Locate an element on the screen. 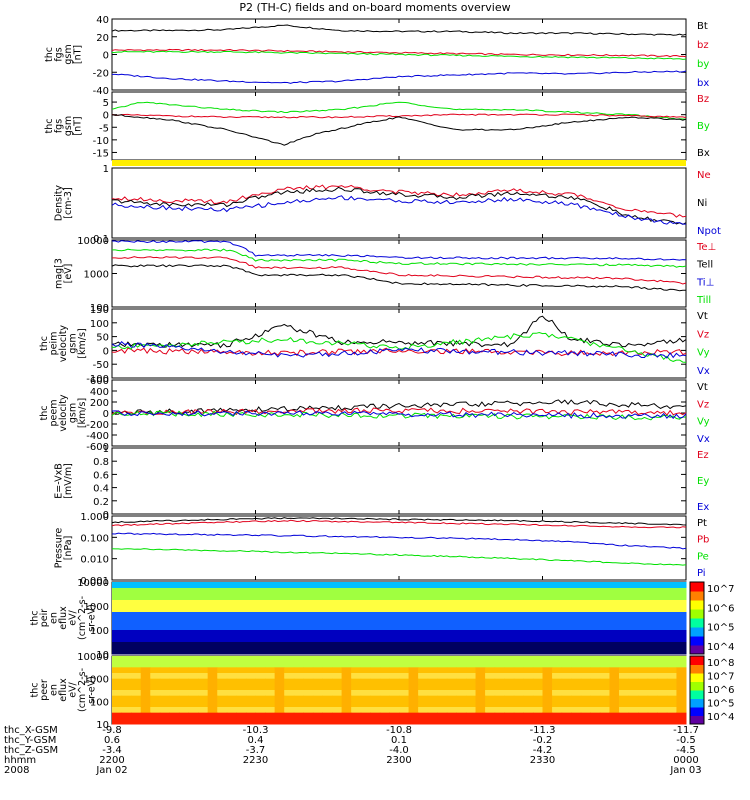  series-line-Vx is located at coordinates (399, 349).